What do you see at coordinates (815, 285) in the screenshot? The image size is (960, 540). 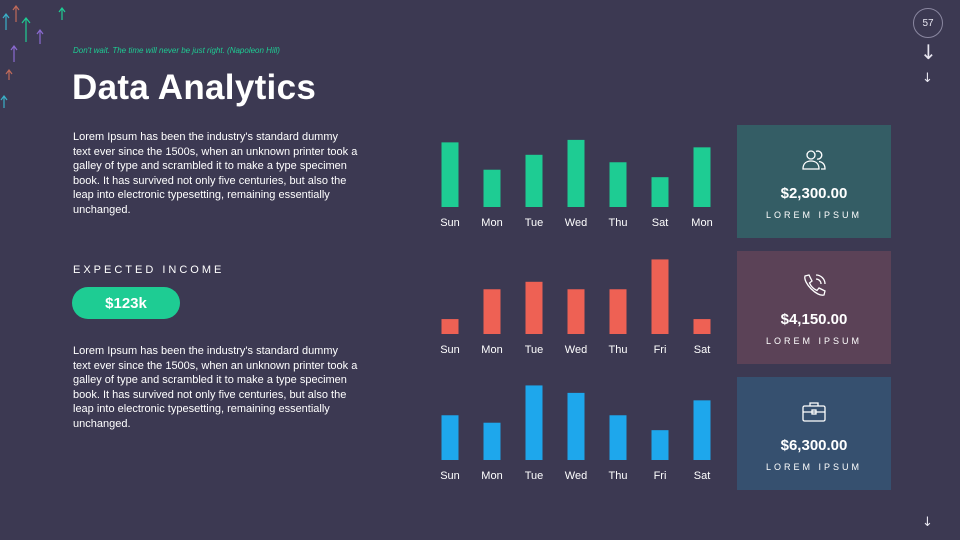 I see `phone-icon` at bounding box center [815, 285].